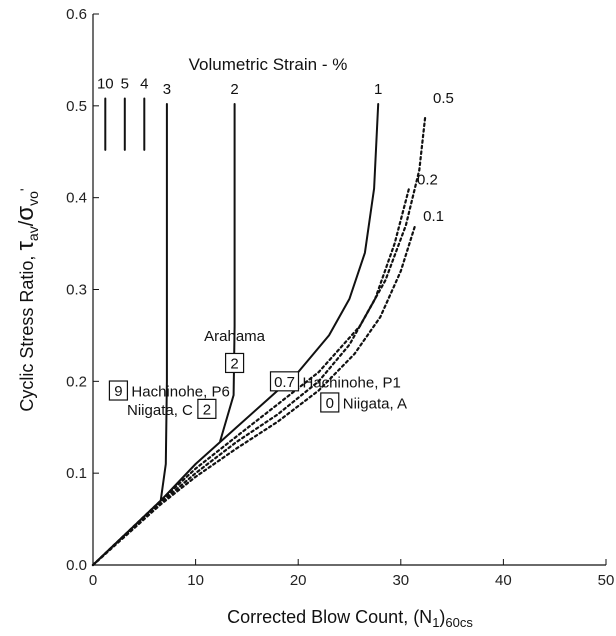 The width and height of the screenshot is (616, 636). What do you see at coordinates (76, 14) in the screenshot?
I see `y-tick-label: 0.6` at bounding box center [76, 14].